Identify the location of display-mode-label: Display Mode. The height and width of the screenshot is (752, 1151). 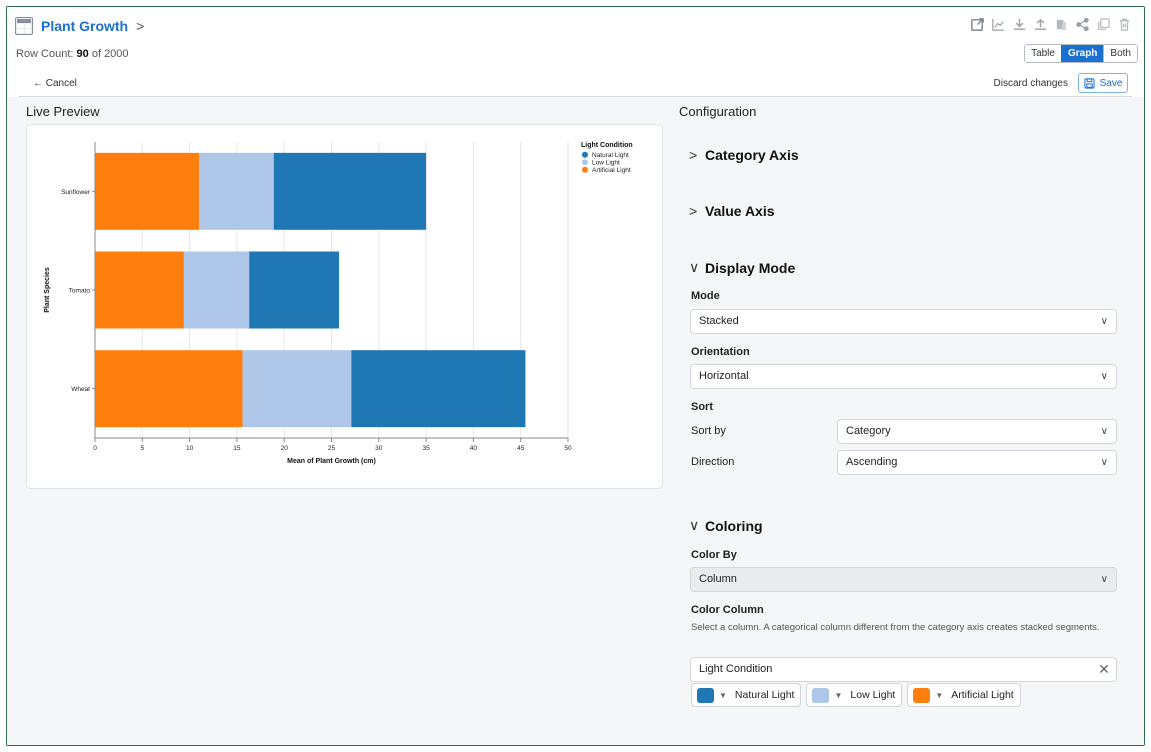
(750, 267).